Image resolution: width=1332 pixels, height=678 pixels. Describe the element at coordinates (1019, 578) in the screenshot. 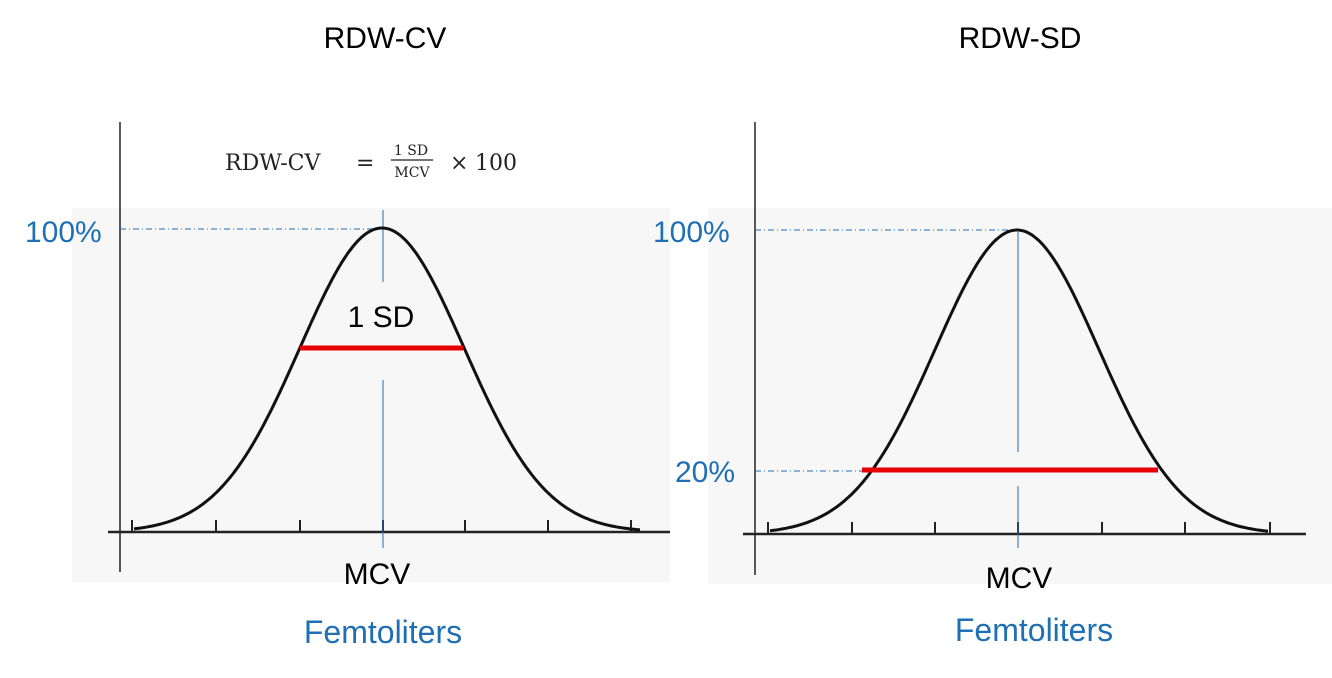

I see `rdw-sd-mcv-label: MCV` at that location.